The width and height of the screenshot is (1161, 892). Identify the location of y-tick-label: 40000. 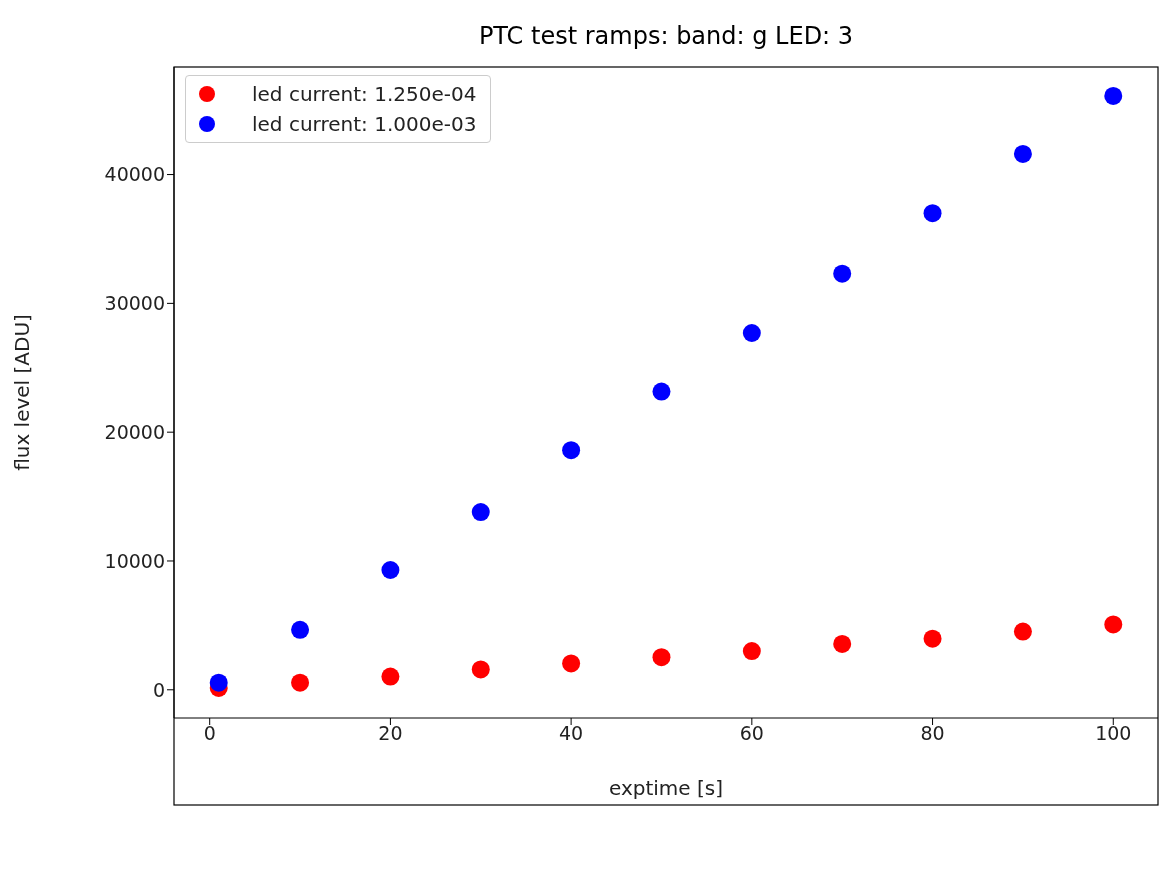
(134, 174).